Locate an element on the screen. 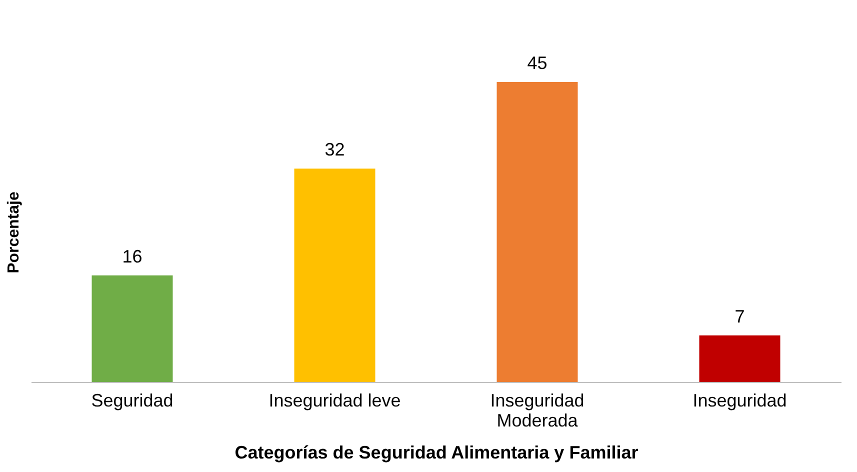 The height and width of the screenshot is (472, 857). x-tick-label: Inseguridad is located at coordinates (739, 400).